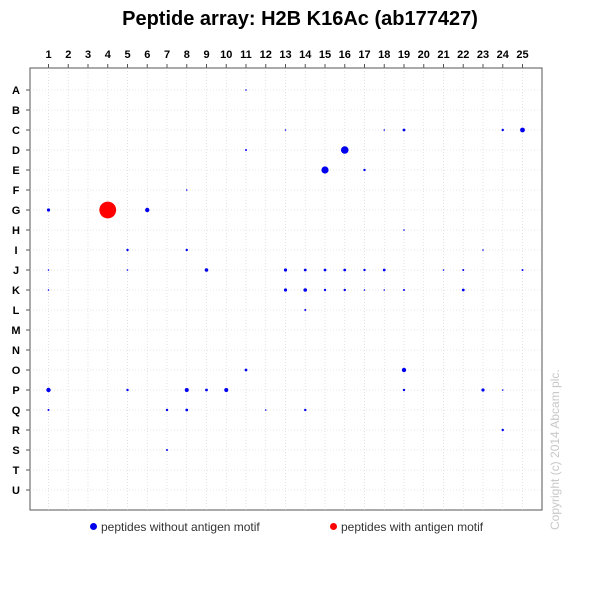  What do you see at coordinates (226, 55) in the screenshot?
I see `column-label: 10` at bounding box center [226, 55].